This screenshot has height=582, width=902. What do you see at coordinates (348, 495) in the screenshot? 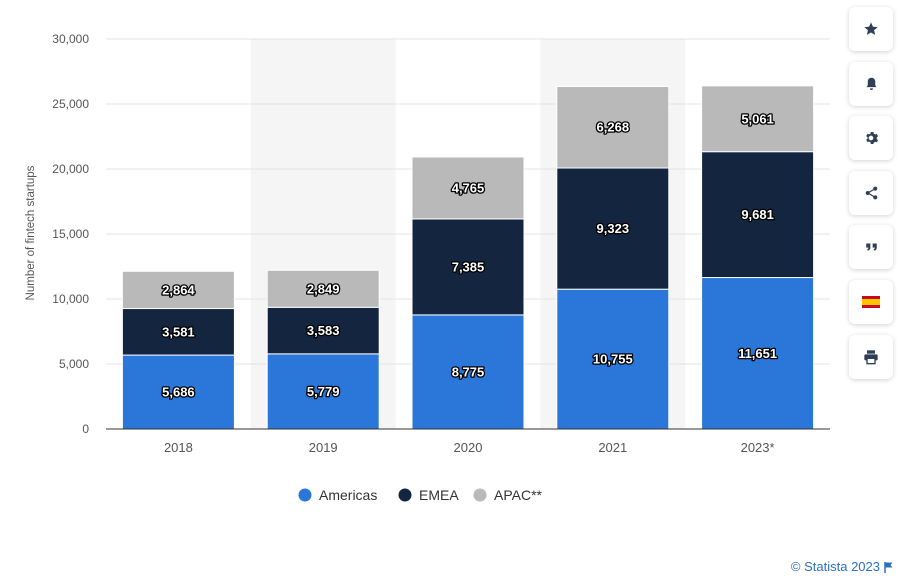
I see `legend-label: Americas` at bounding box center [348, 495].